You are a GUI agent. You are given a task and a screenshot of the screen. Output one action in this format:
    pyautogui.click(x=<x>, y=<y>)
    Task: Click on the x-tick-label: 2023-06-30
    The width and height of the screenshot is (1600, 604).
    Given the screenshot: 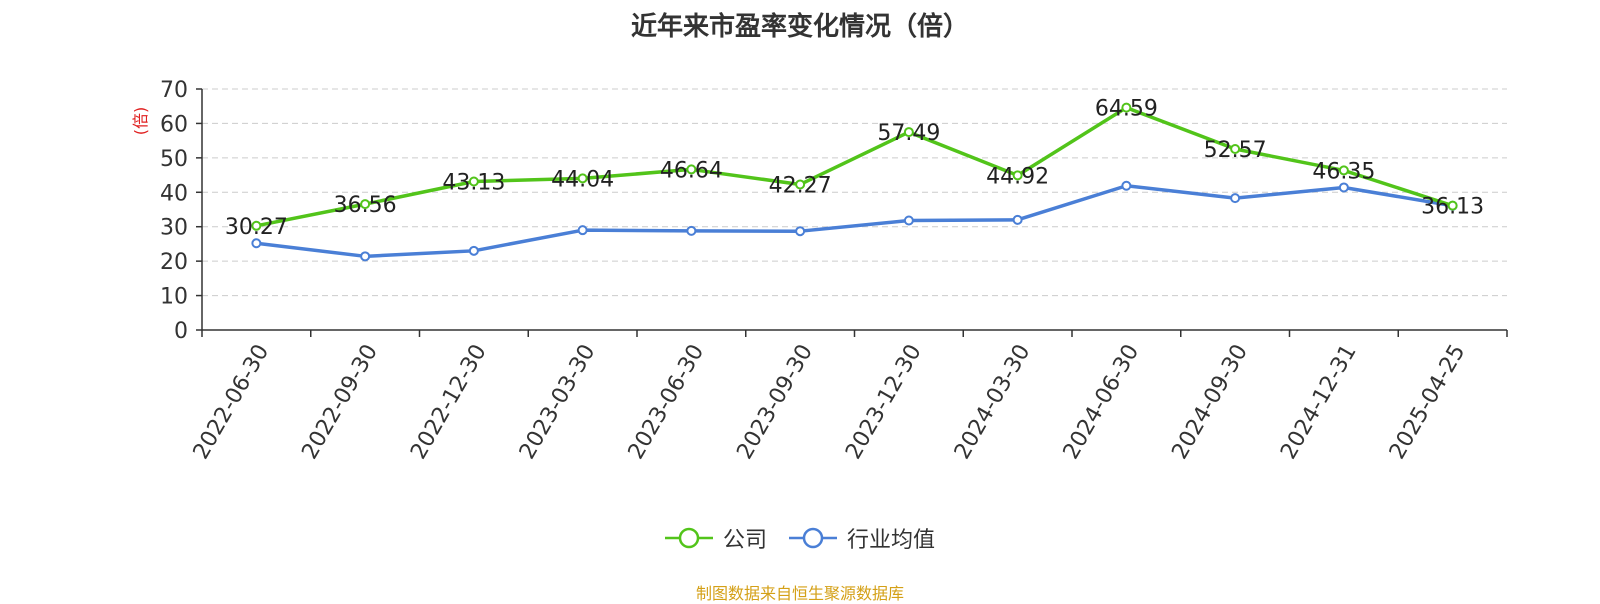 What is the action you would take?
    pyautogui.click(x=667, y=401)
    